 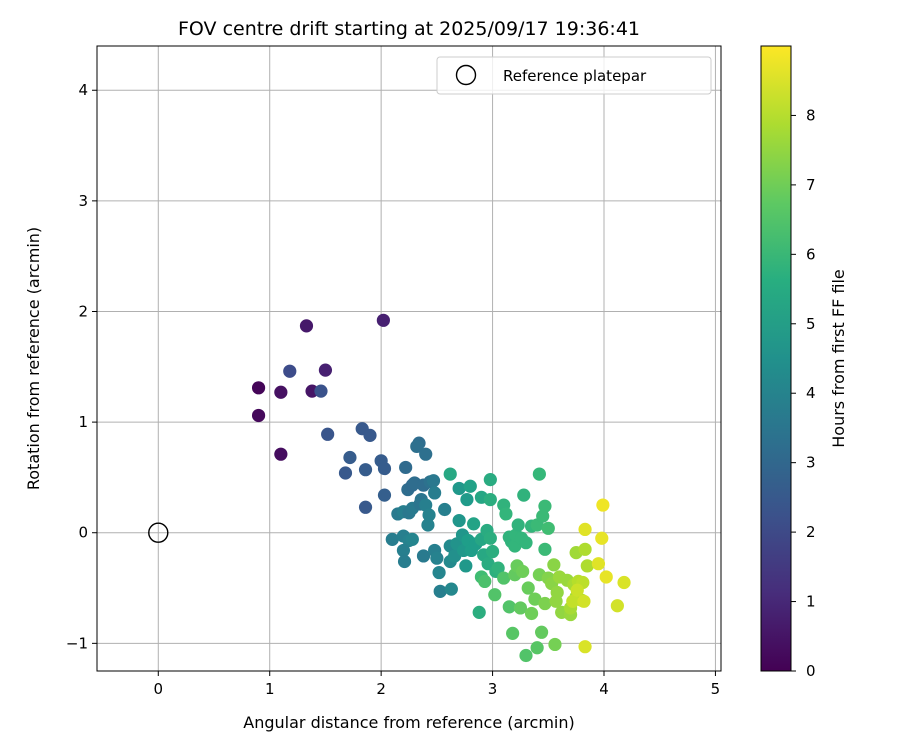 What do you see at coordinates (83, 422) in the screenshot?
I see `y-tick-label: 1` at bounding box center [83, 422].